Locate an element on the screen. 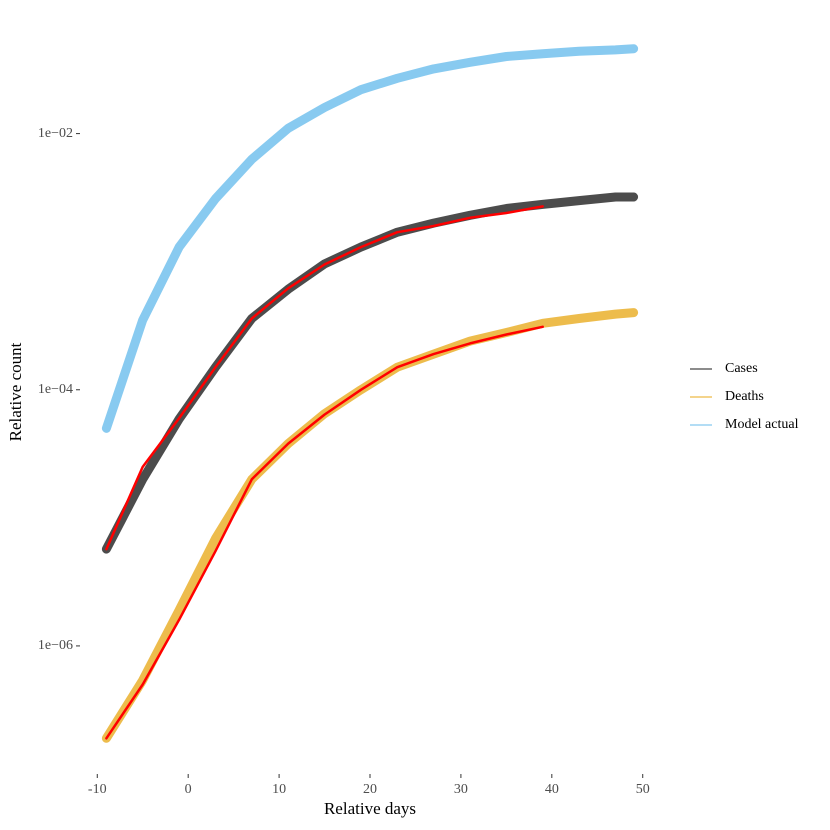 This screenshot has height=830, width=830. x-tick-label: 0 is located at coordinates (188, 789).